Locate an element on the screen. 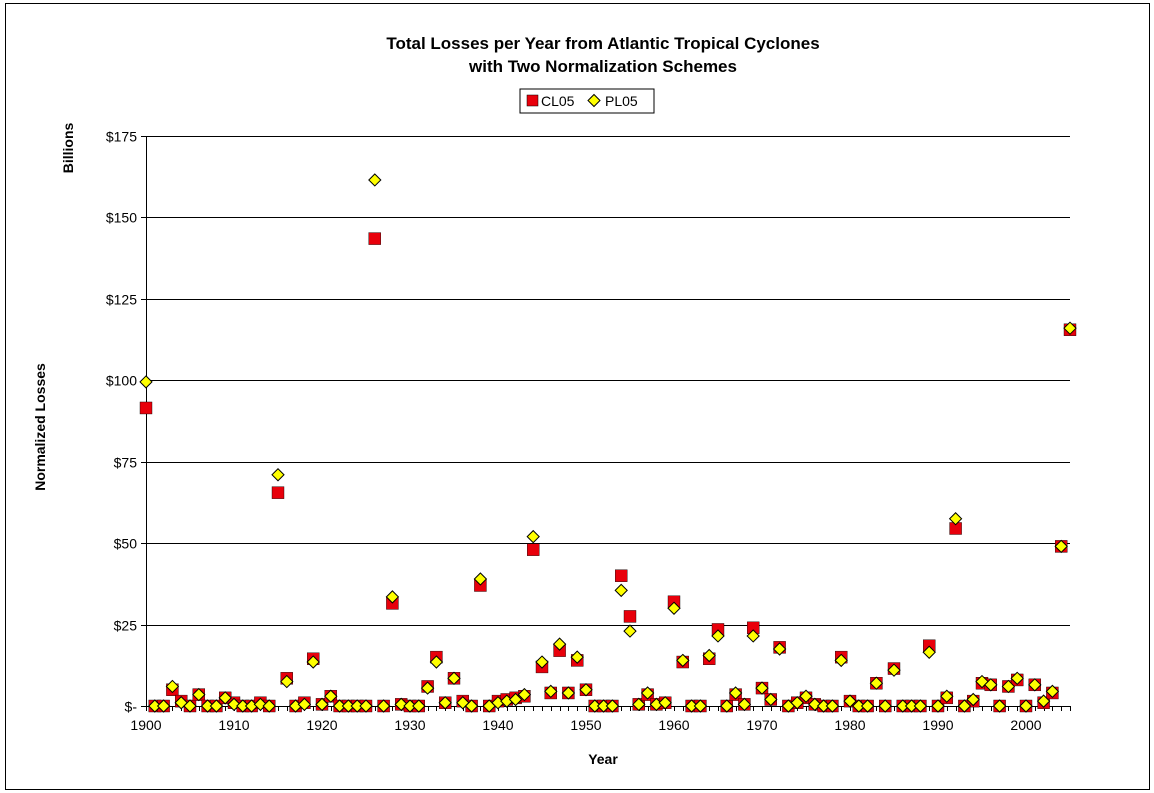 The image size is (1154, 793). y-tick-label: $75 is located at coordinates (126, 463).